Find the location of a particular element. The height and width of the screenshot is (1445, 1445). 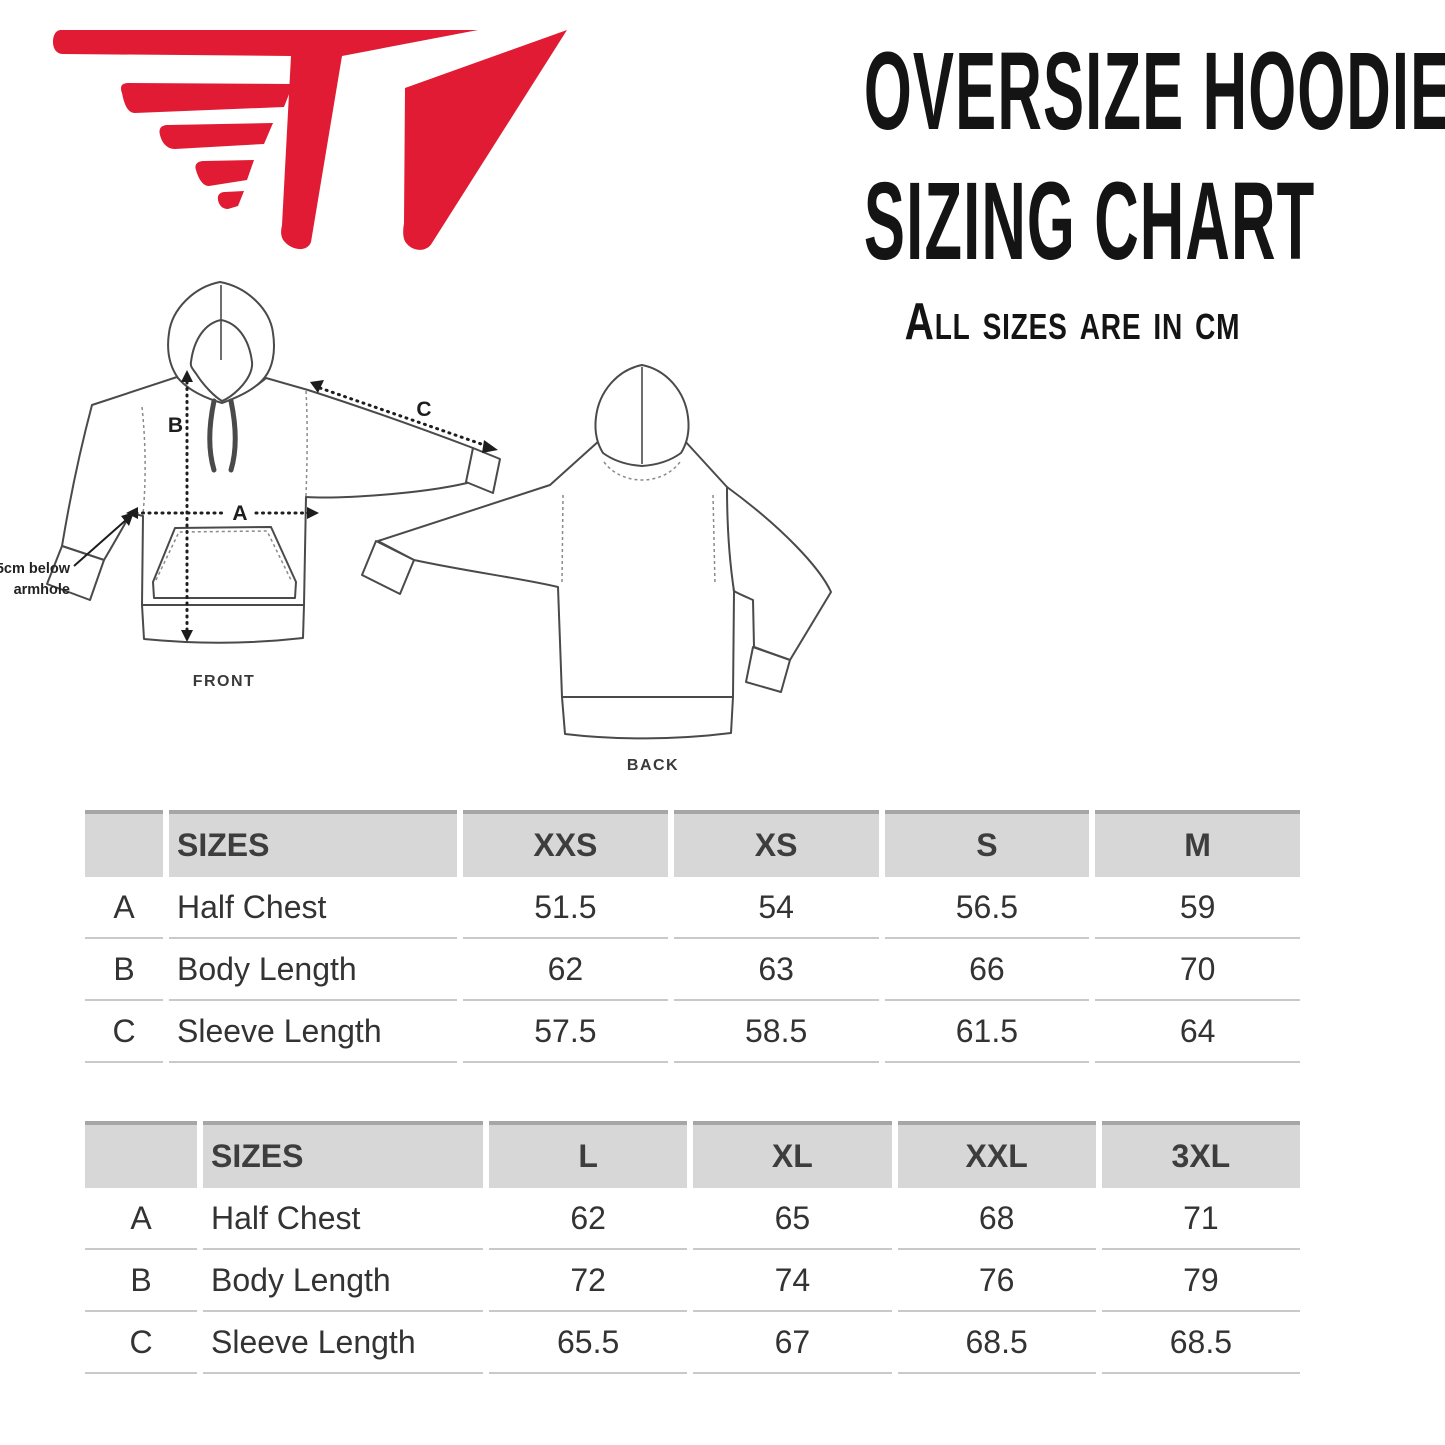

cell-value: 67 is located at coordinates (792, 1343).